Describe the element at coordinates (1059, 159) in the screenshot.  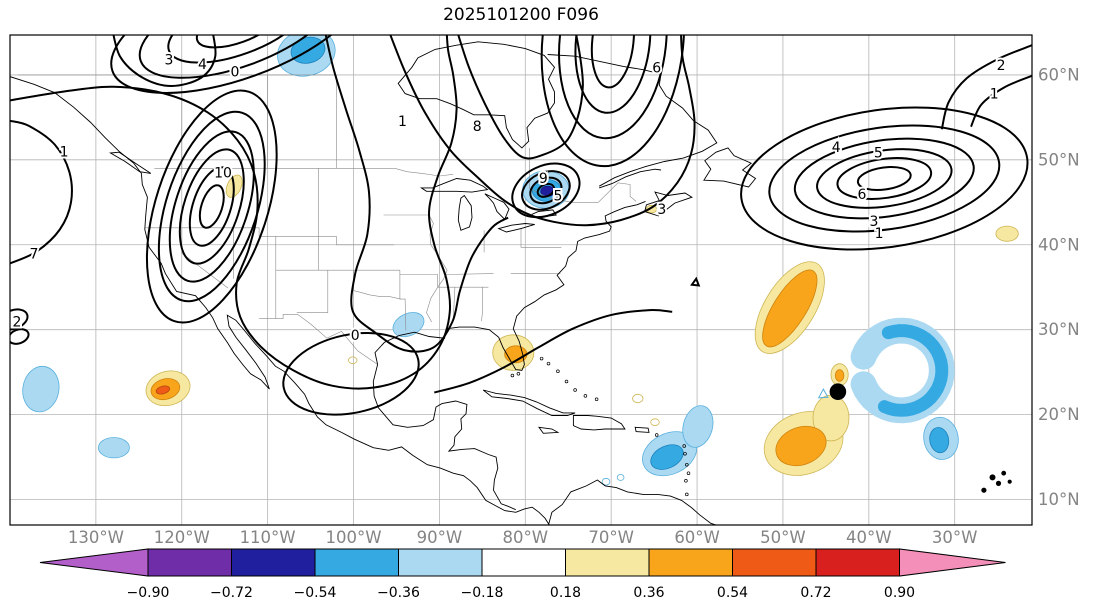
I see `svg-text: 50°N` at that location.